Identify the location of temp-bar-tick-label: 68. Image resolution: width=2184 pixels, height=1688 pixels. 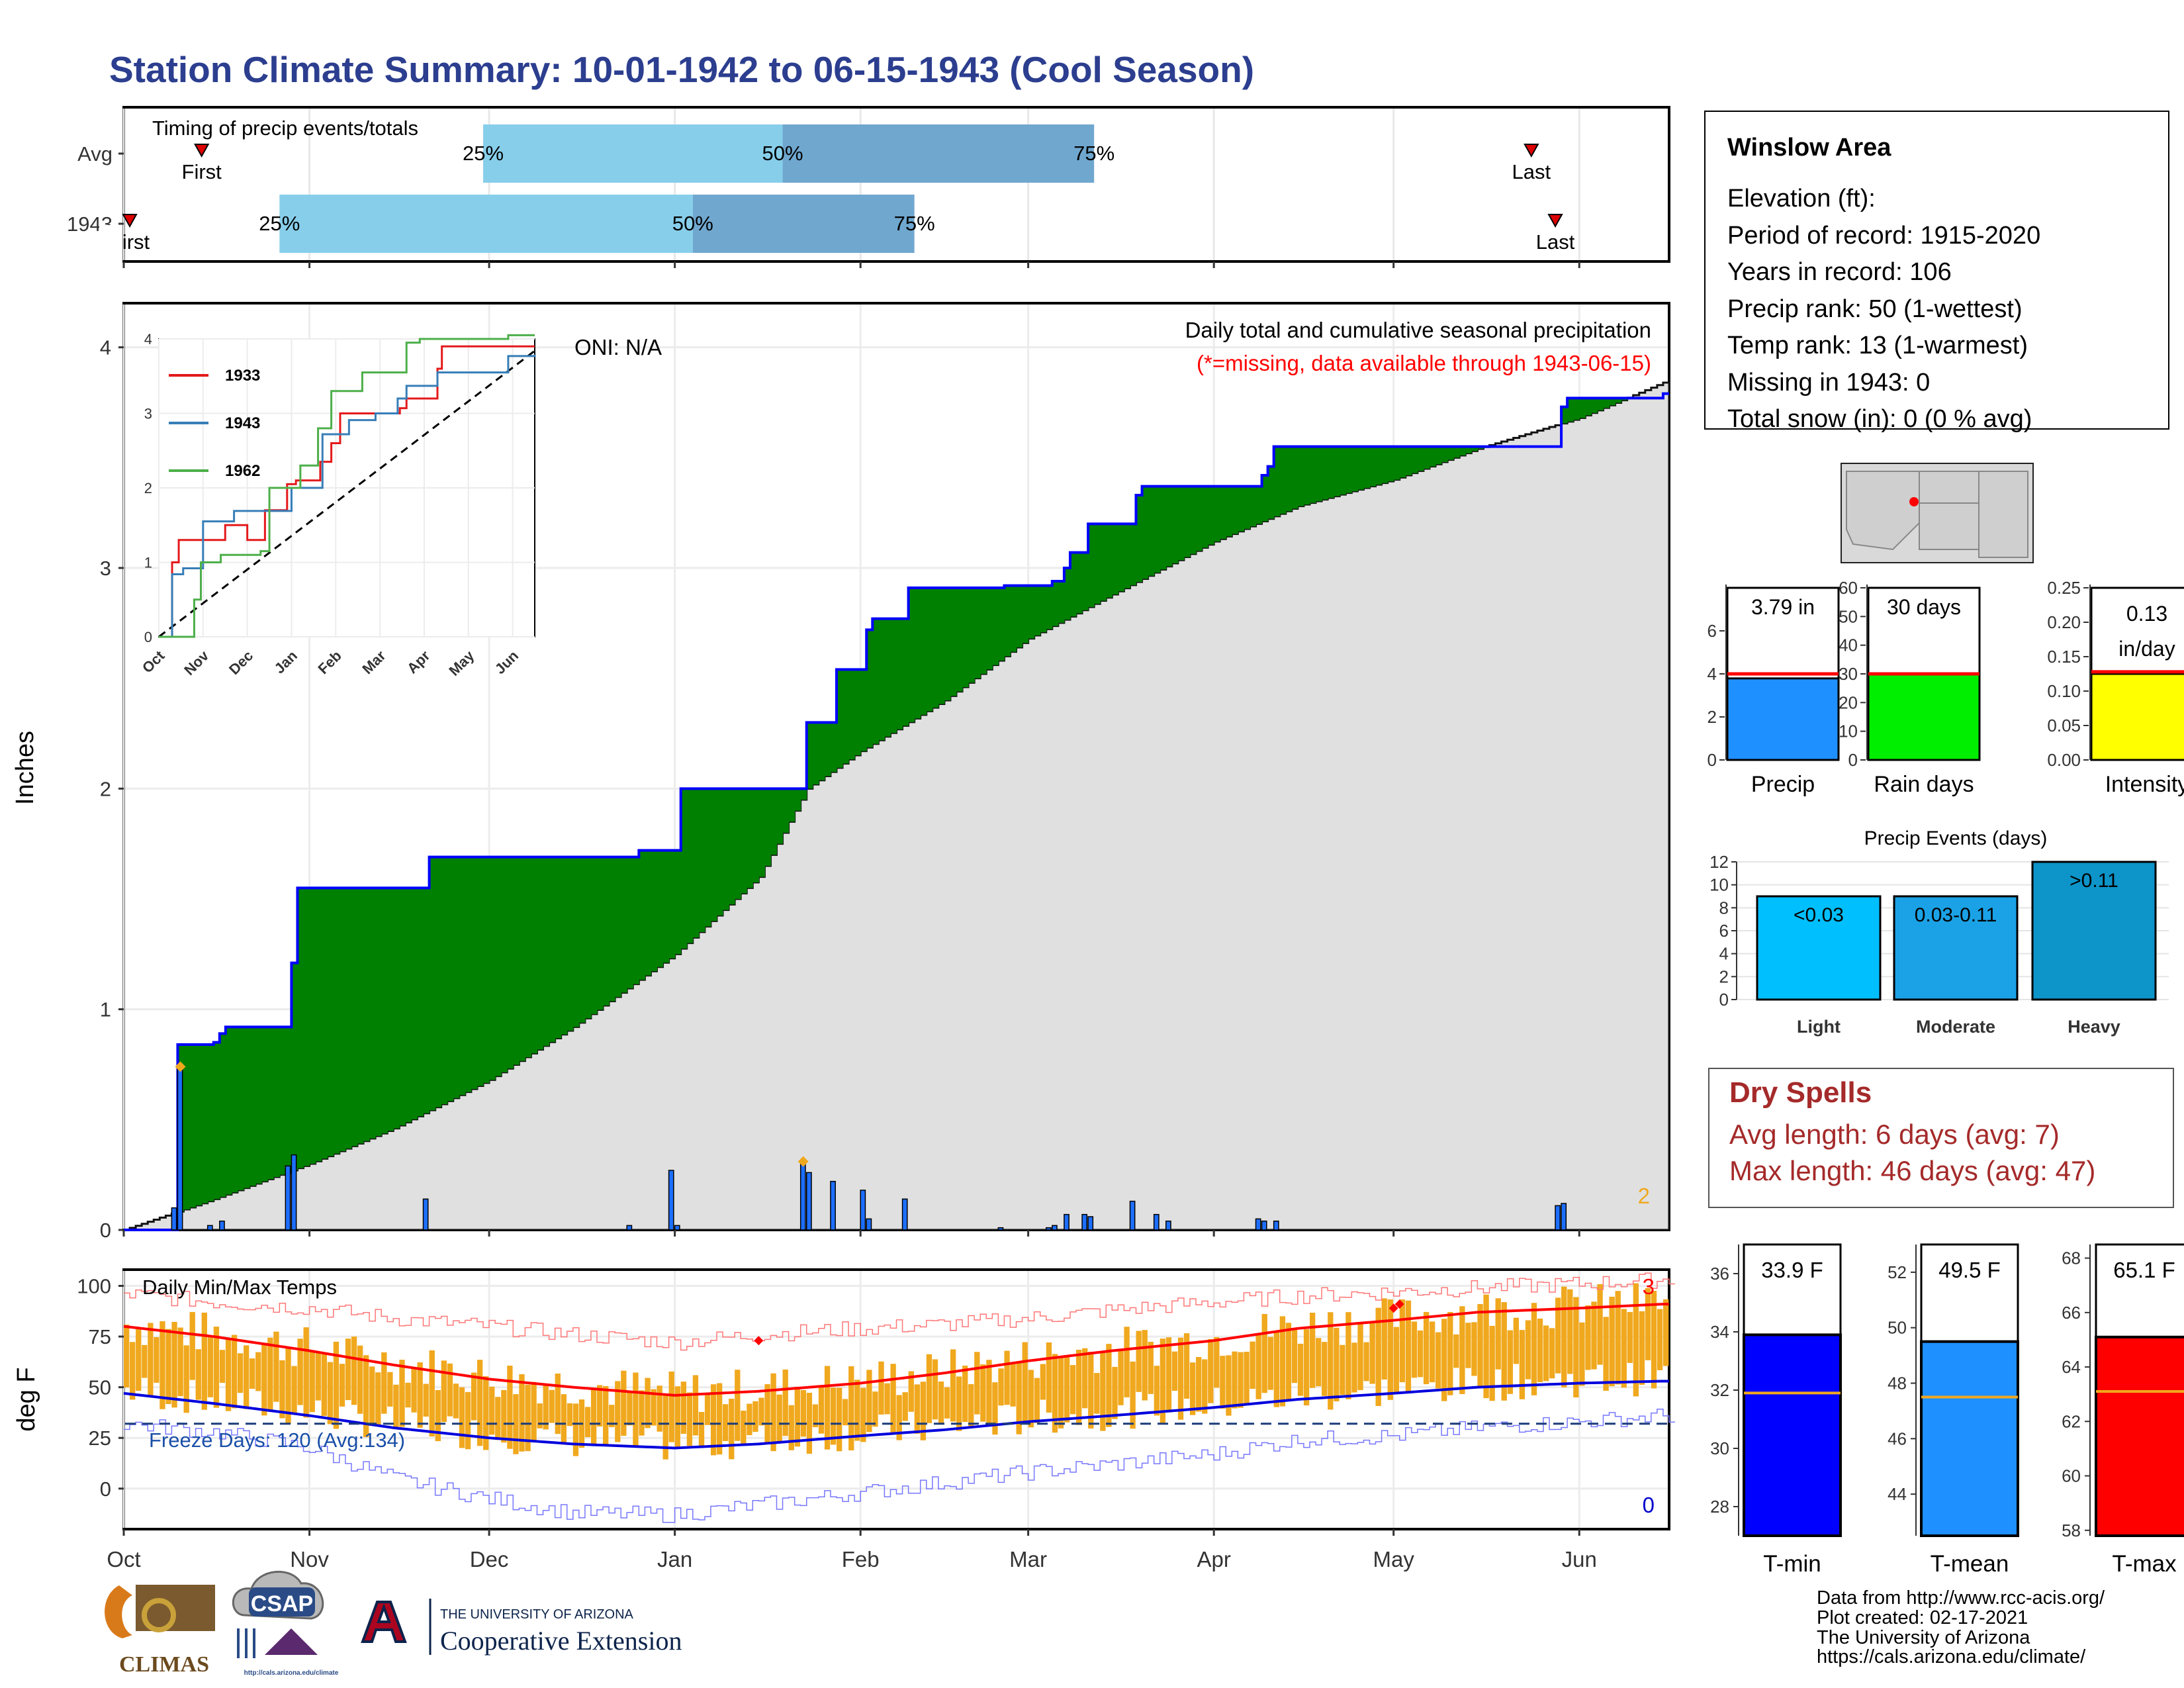
(2071, 1258).